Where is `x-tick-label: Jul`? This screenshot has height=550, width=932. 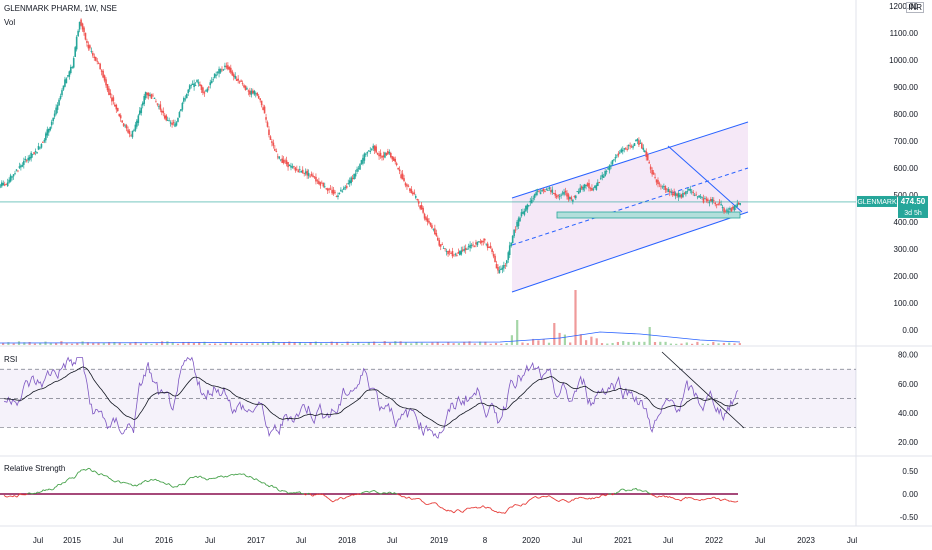 x-tick-label: Jul is located at coordinates (210, 540).